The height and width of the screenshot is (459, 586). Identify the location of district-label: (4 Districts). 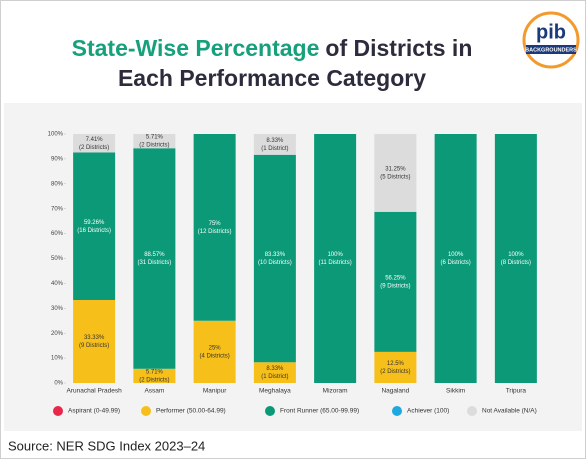
(214, 356).